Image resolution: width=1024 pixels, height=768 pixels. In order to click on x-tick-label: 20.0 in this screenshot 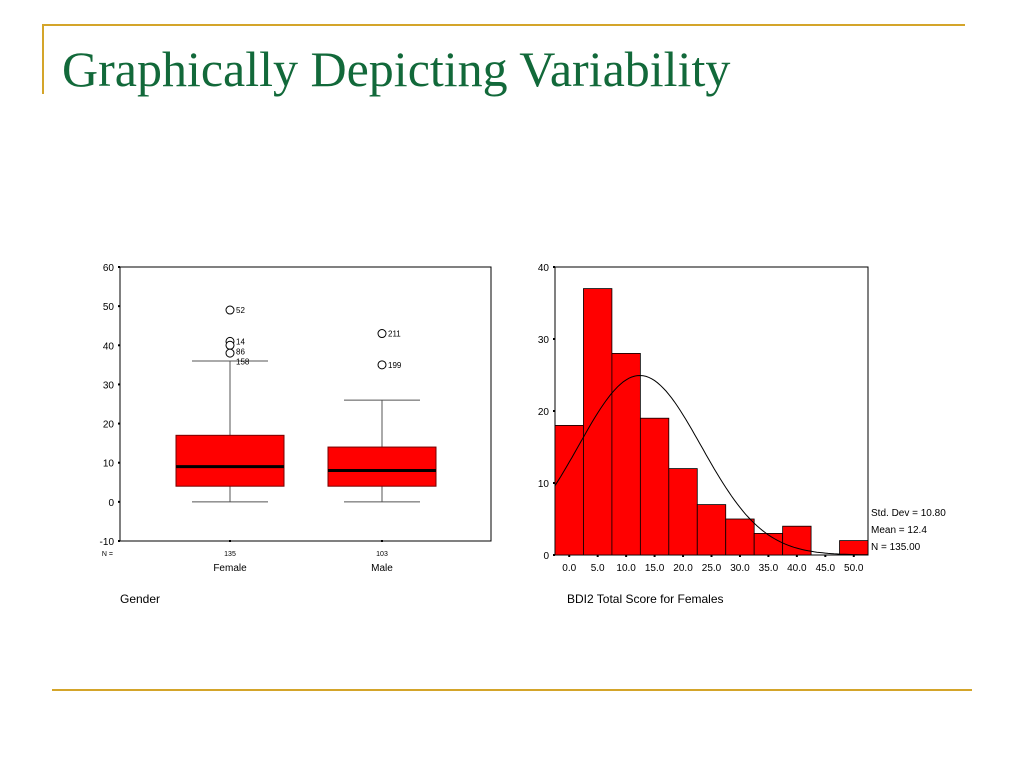, I will do `click(683, 568)`.